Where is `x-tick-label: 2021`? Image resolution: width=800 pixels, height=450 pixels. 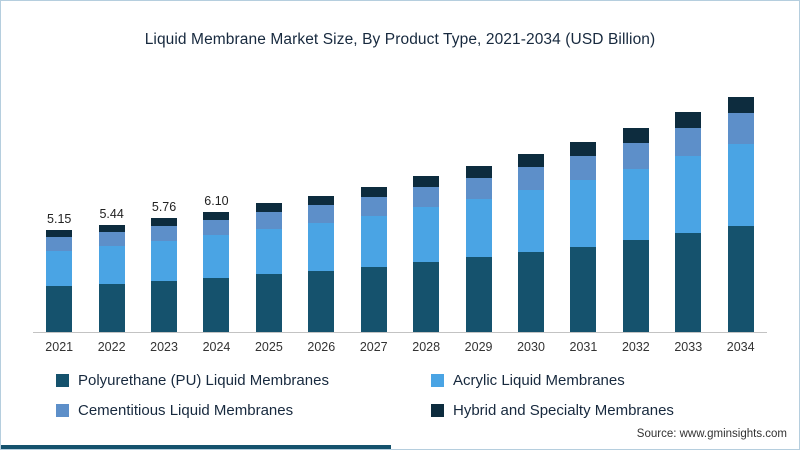
x-tick-label: 2021 is located at coordinates (59, 347).